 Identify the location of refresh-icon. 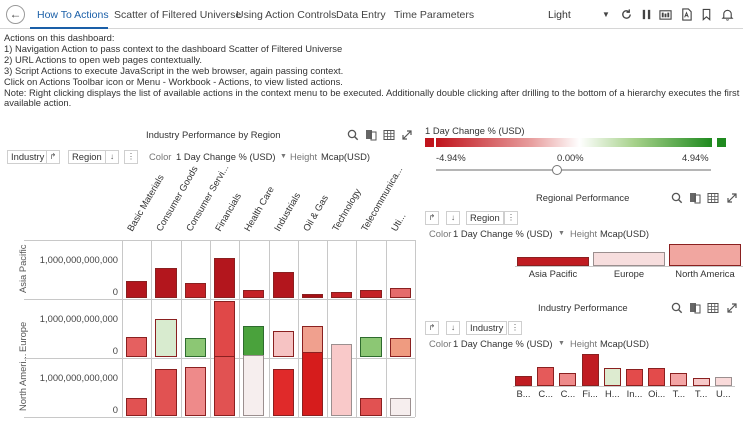
(626, 14).